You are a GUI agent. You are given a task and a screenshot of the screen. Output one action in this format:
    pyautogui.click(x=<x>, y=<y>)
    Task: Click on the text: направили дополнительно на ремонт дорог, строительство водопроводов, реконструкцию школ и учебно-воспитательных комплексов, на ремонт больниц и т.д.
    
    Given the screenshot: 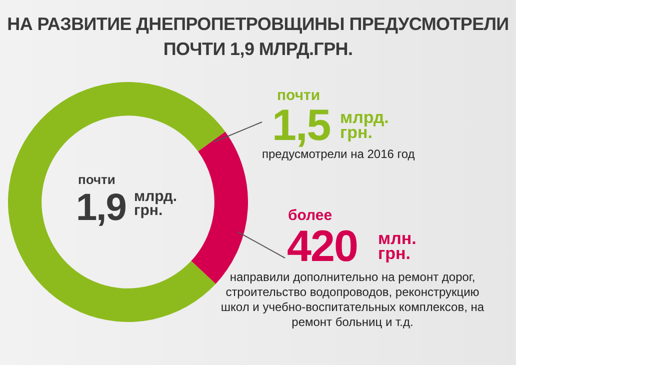 What is the action you would take?
    pyautogui.click(x=353, y=300)
    